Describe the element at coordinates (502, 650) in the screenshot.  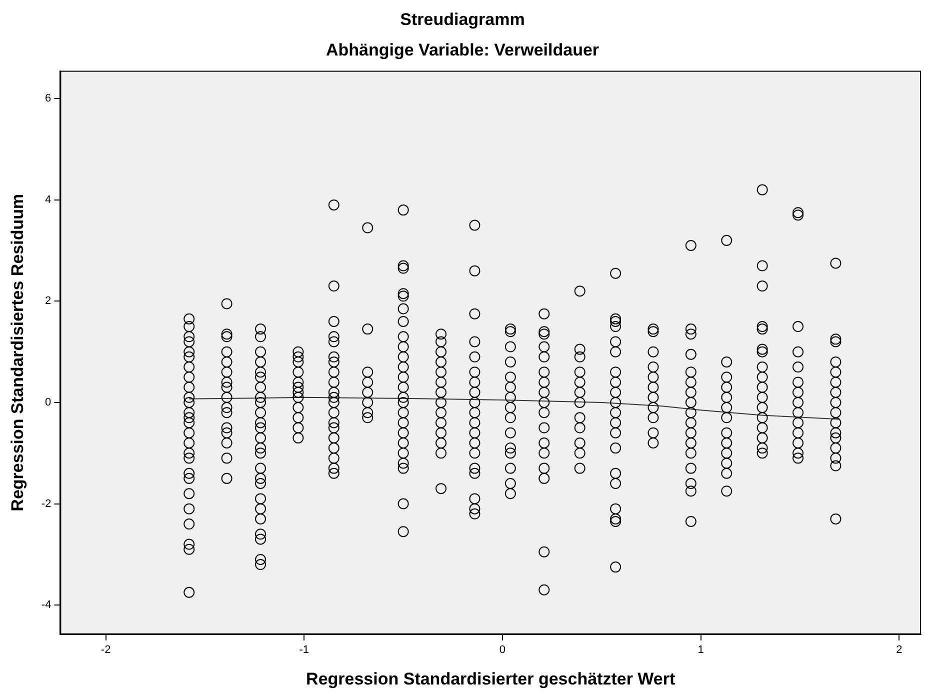
I see `x-tick-label: 0` at that location.